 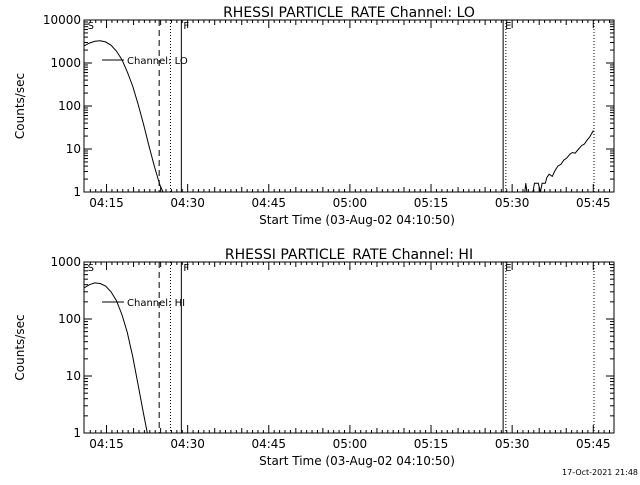 I want to click on chart-title: RHESSI PARTICLE_RATE Channel: HI, so click(x=349, y=255).